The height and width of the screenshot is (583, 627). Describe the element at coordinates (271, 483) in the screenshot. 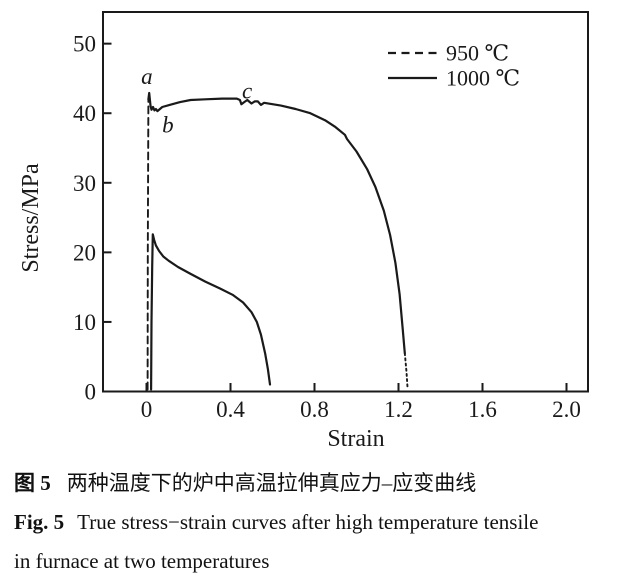

I see `caption-zh-text: 两种温度下的炉中高温拉伸真应力–应变曲线` at that location.